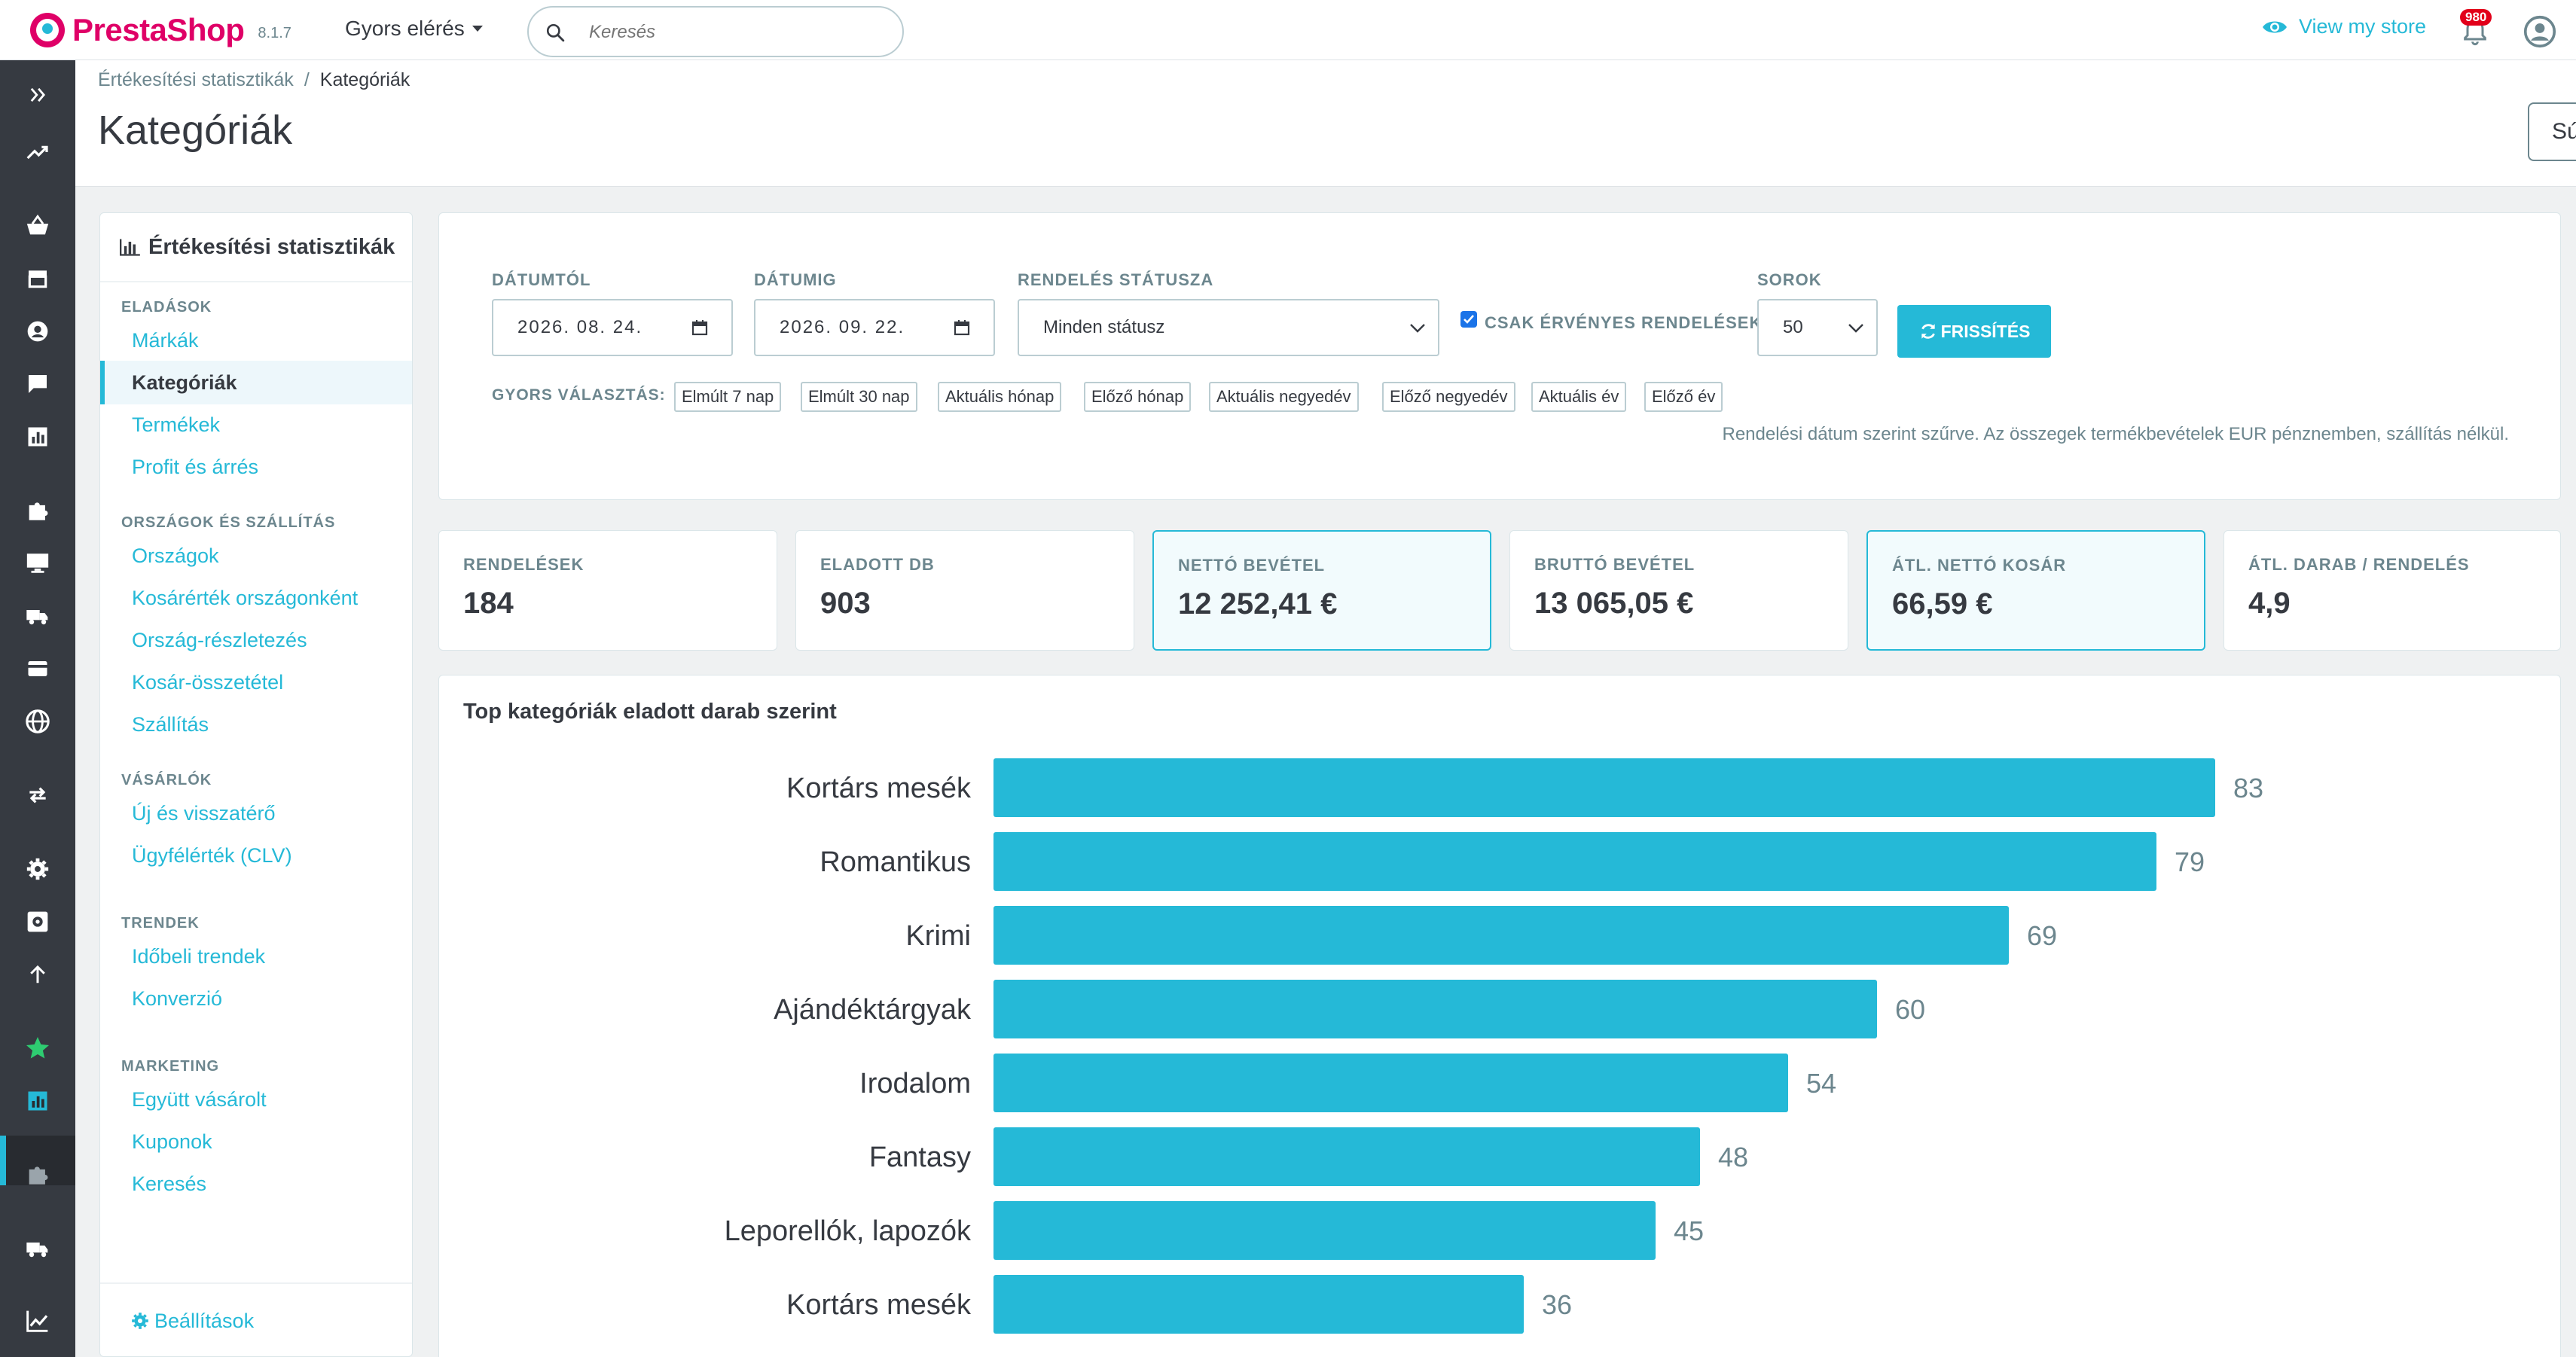 The width and height of the screenshot is (2576, 1357). I want to click on quick-pick-previous-year: Előző év, so click(1684, 397).